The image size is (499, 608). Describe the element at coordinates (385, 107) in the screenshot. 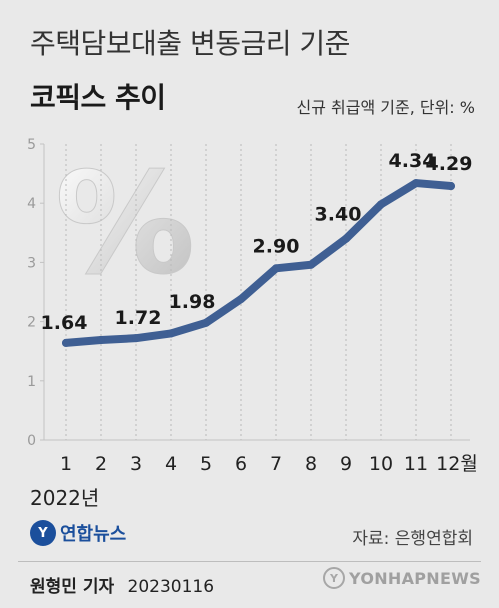

I see `unit-note: 신규 취급액 기준, 단위: %` at that location.